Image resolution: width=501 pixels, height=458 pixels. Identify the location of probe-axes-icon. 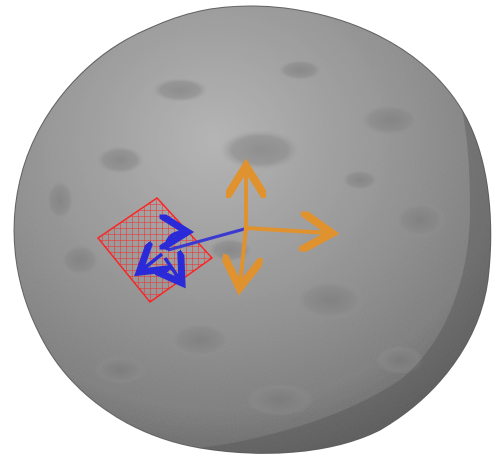
(163, 256).